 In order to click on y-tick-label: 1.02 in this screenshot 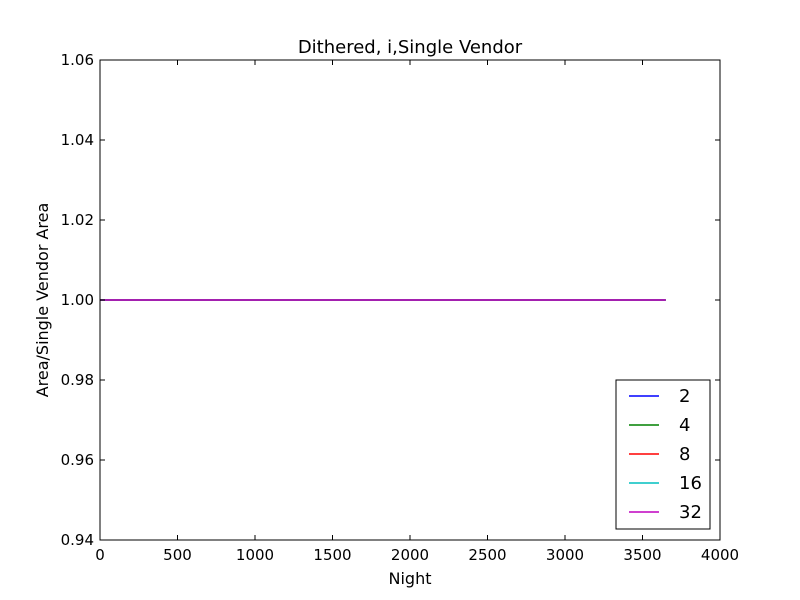, I will do `click(77, 220)`.